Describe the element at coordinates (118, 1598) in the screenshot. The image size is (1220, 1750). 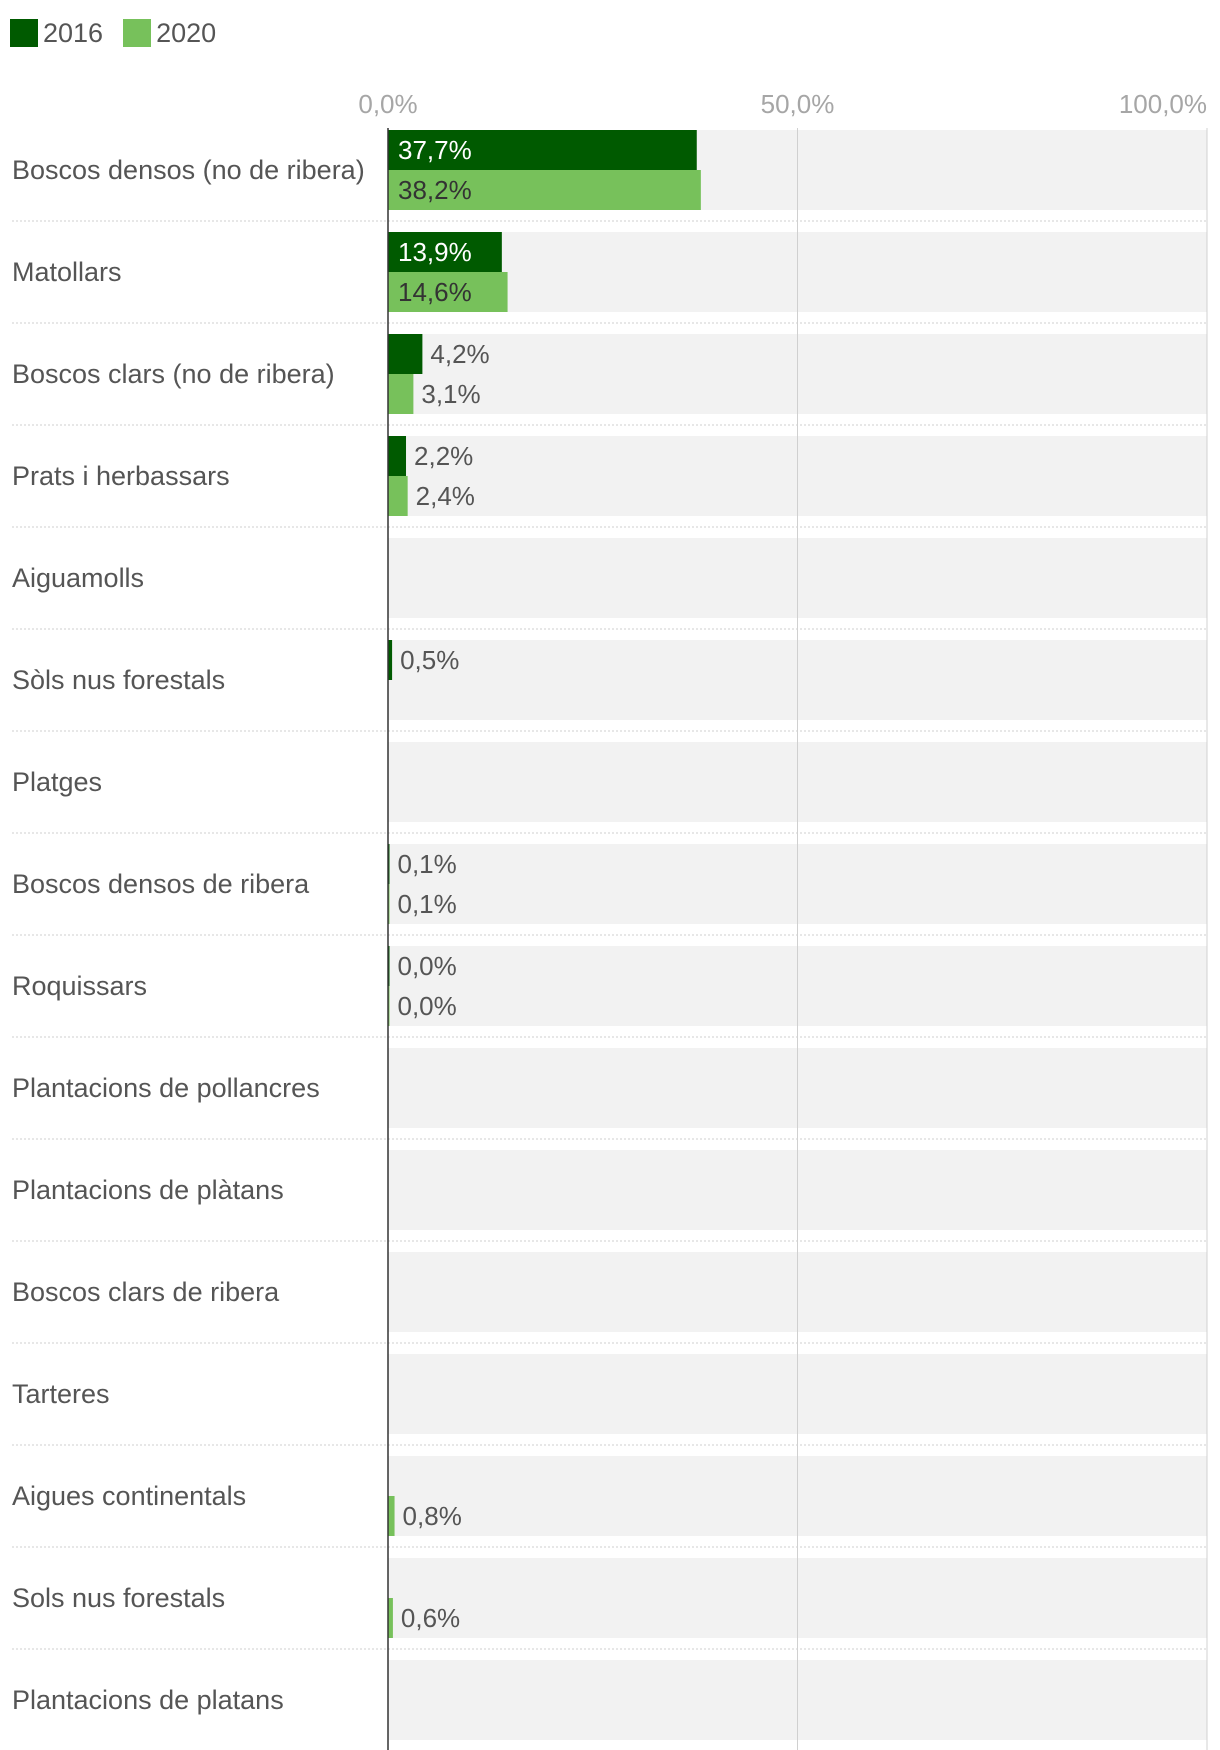
I see `category-label: Sols nus forestals` at that location.